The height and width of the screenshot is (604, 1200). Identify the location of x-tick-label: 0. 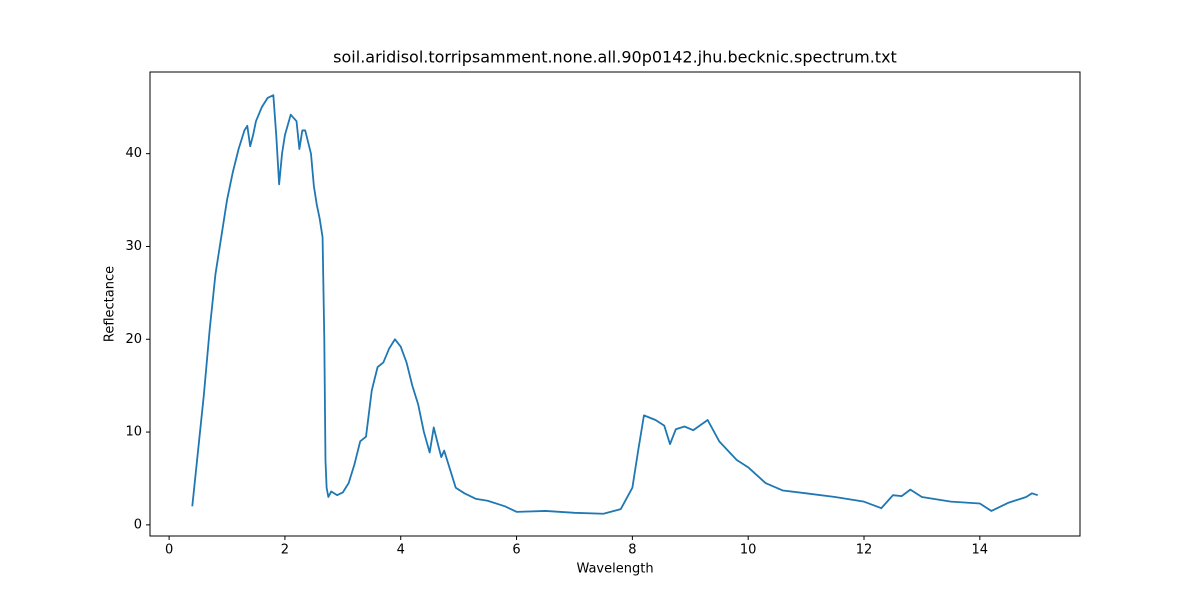
(169, 550).